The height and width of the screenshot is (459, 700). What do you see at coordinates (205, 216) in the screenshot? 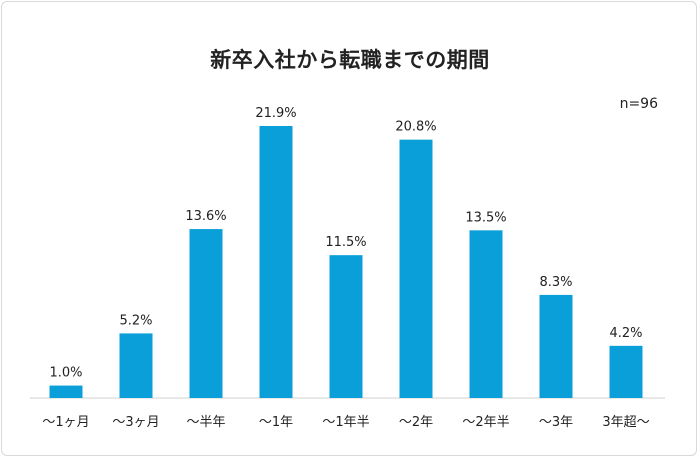
I see `value-label-3: 13.6%` at bounding box center [205, 216].